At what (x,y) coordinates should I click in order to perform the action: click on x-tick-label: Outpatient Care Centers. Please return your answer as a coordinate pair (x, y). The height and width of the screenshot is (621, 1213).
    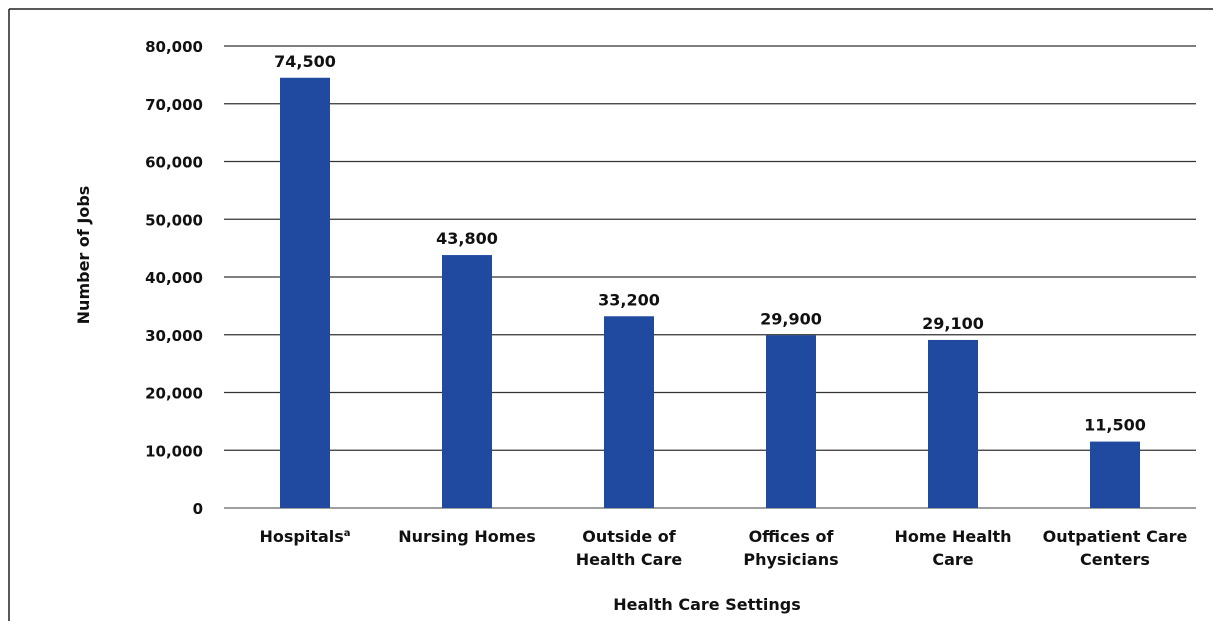
    Looking at the image, I should click on (1115, 548).